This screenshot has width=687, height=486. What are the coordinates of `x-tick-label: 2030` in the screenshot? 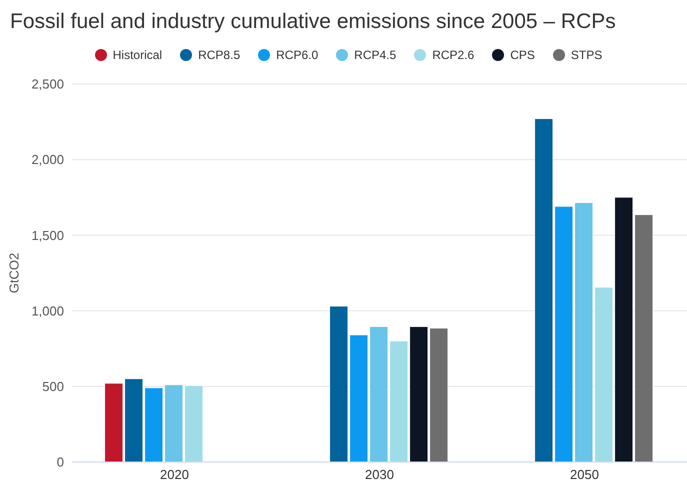 It's located at (379, 474).